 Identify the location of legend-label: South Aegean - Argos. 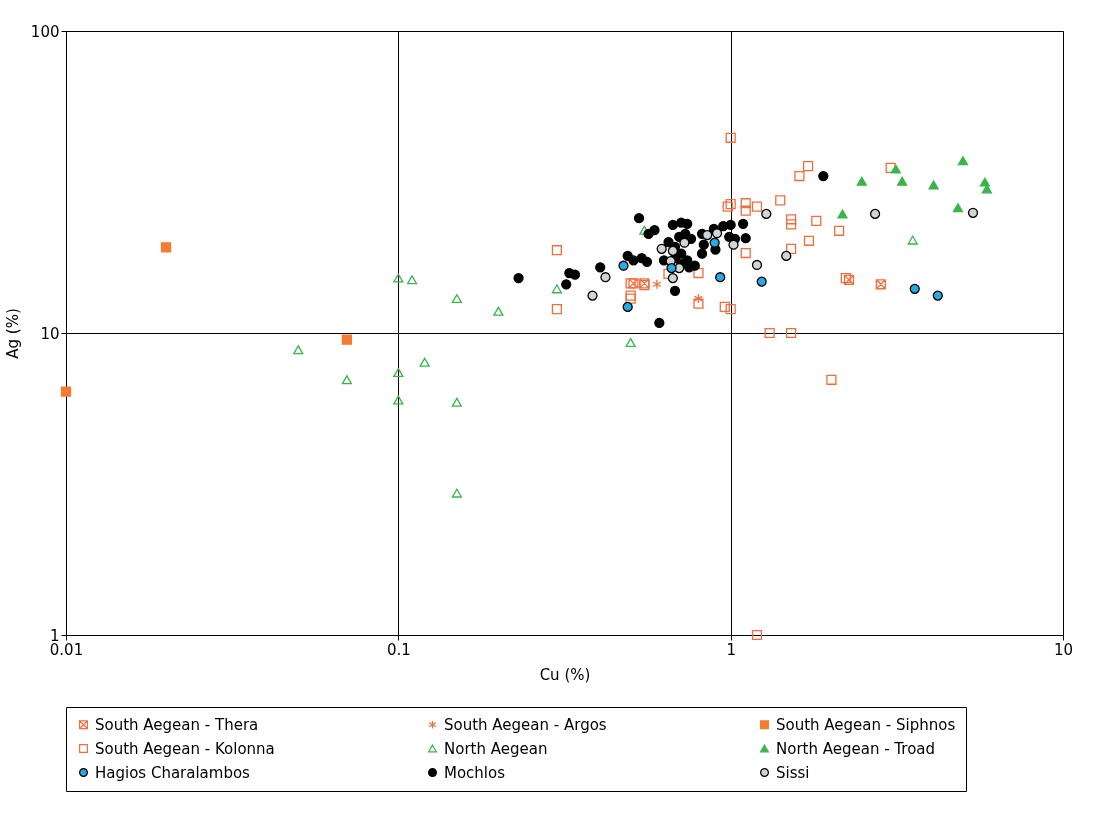
(525, 724).